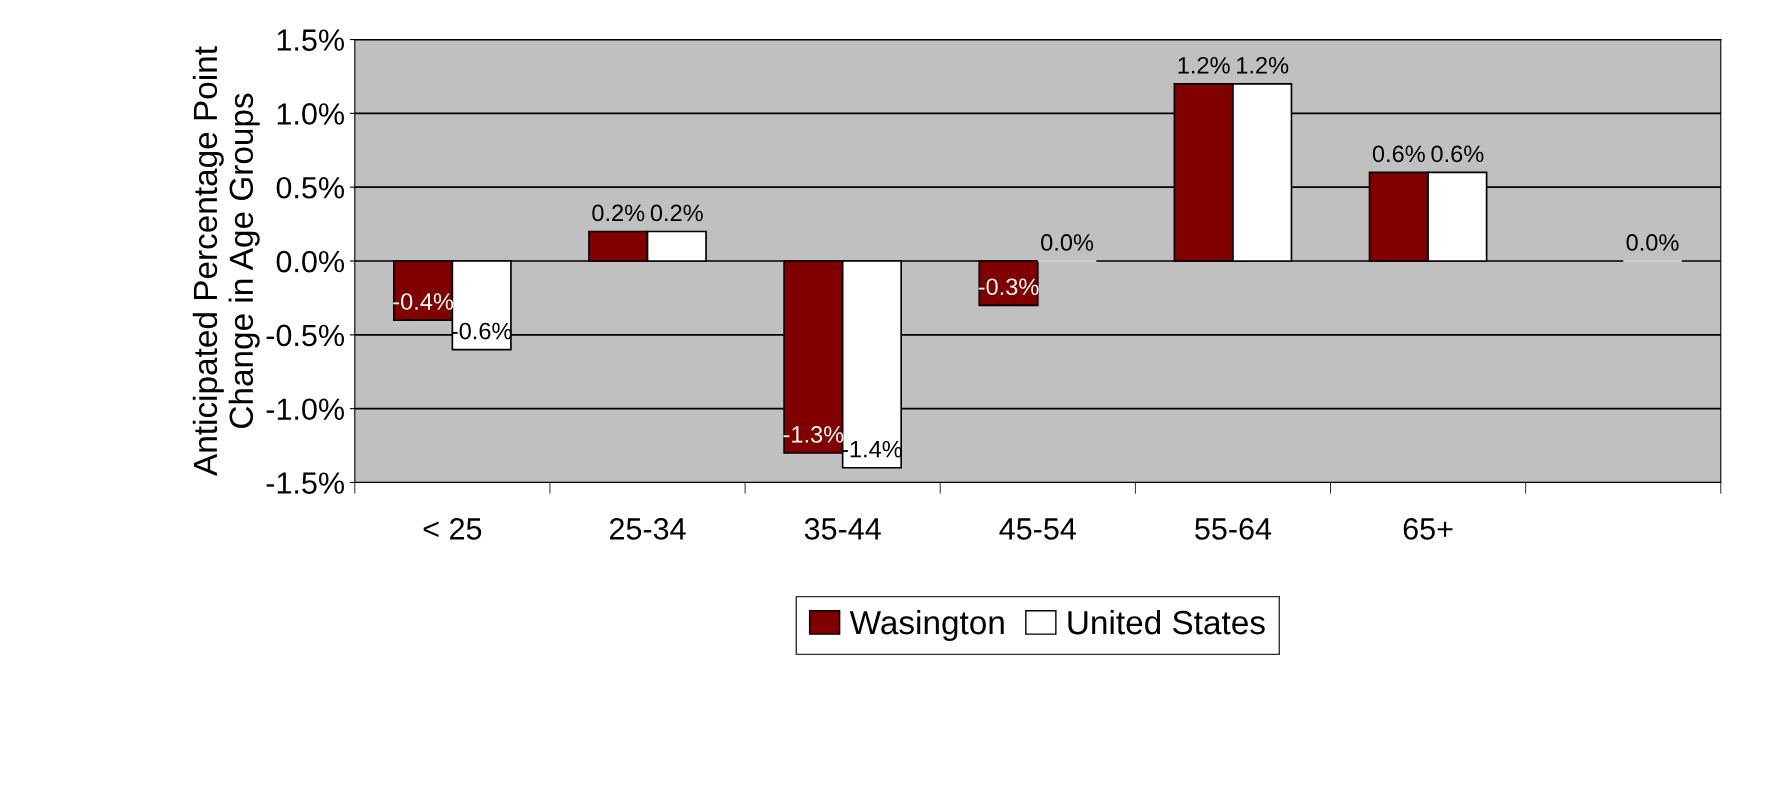 Image resolution: width=1774 pixels, height=791 pixels. I want to click on legend-label: Wasington, so click(926, 625).